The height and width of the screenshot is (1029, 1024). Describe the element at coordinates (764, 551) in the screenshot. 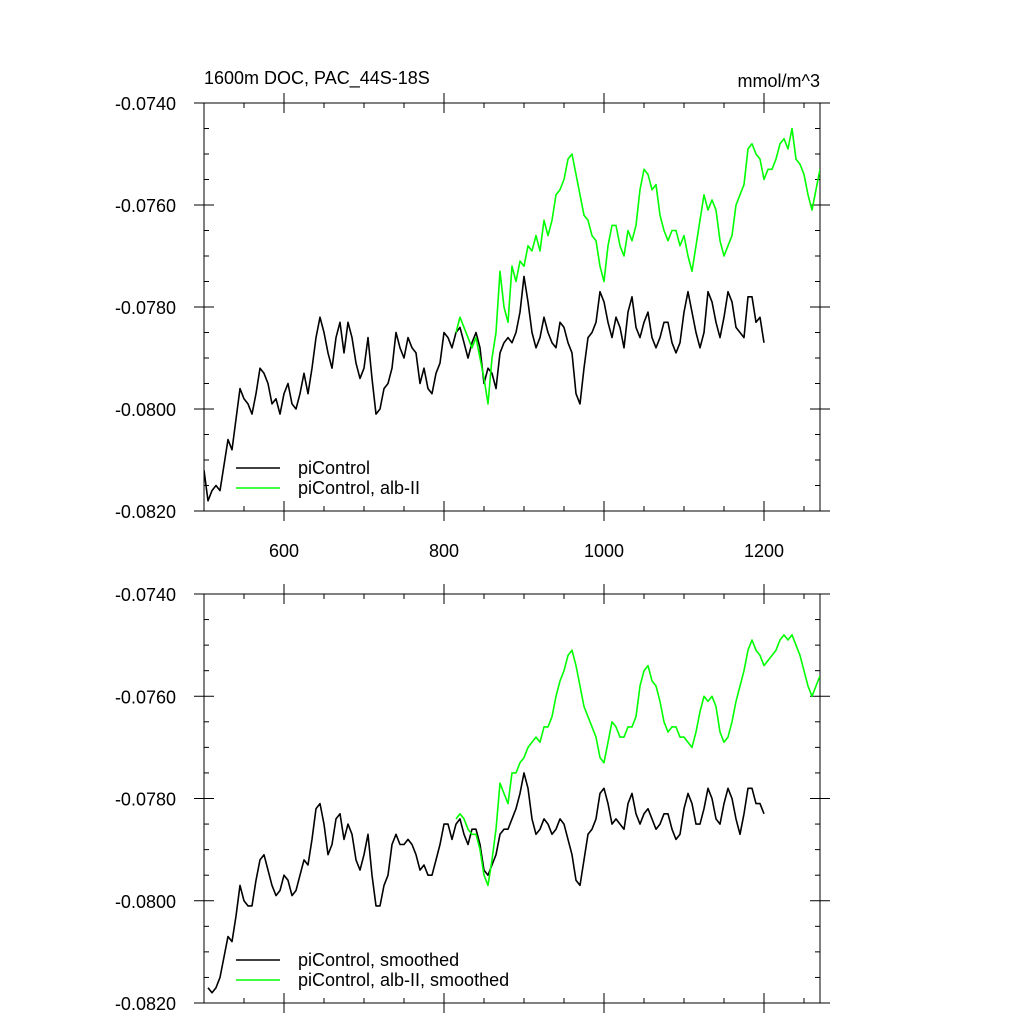

I see `x-tick-label: 1200` at that location.